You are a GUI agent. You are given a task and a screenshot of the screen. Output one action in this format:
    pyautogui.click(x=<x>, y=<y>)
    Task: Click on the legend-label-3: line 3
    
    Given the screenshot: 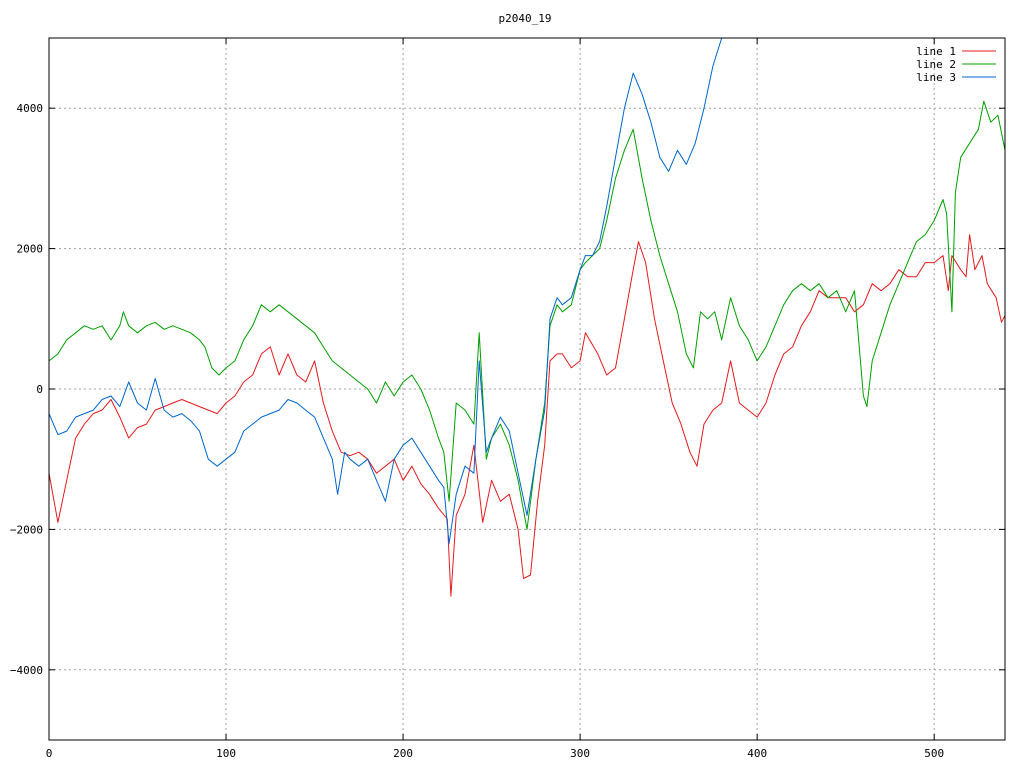 What is the action you would take?
    pyautogui.click(x=936, y=77)
    